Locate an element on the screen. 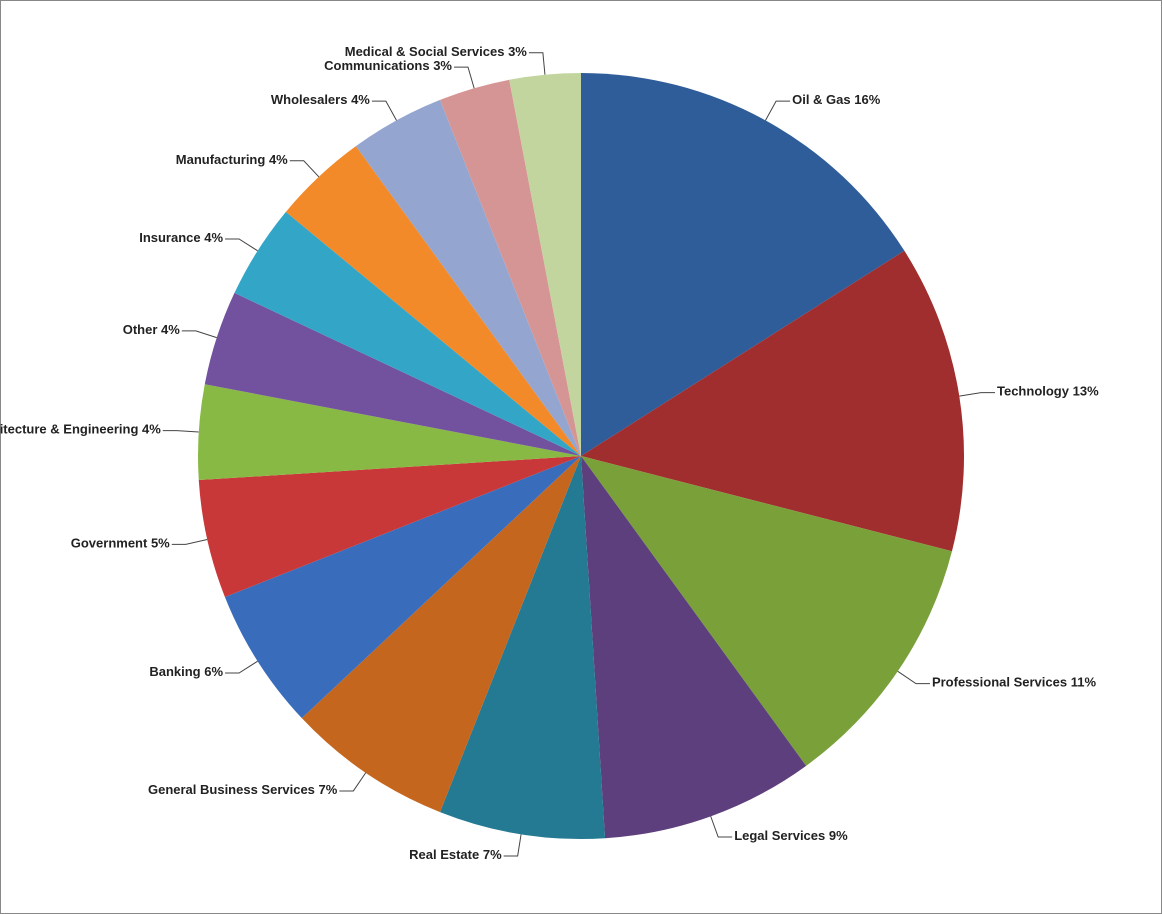  data-label: Real Estate 7% is located at coordinates (455, 854).